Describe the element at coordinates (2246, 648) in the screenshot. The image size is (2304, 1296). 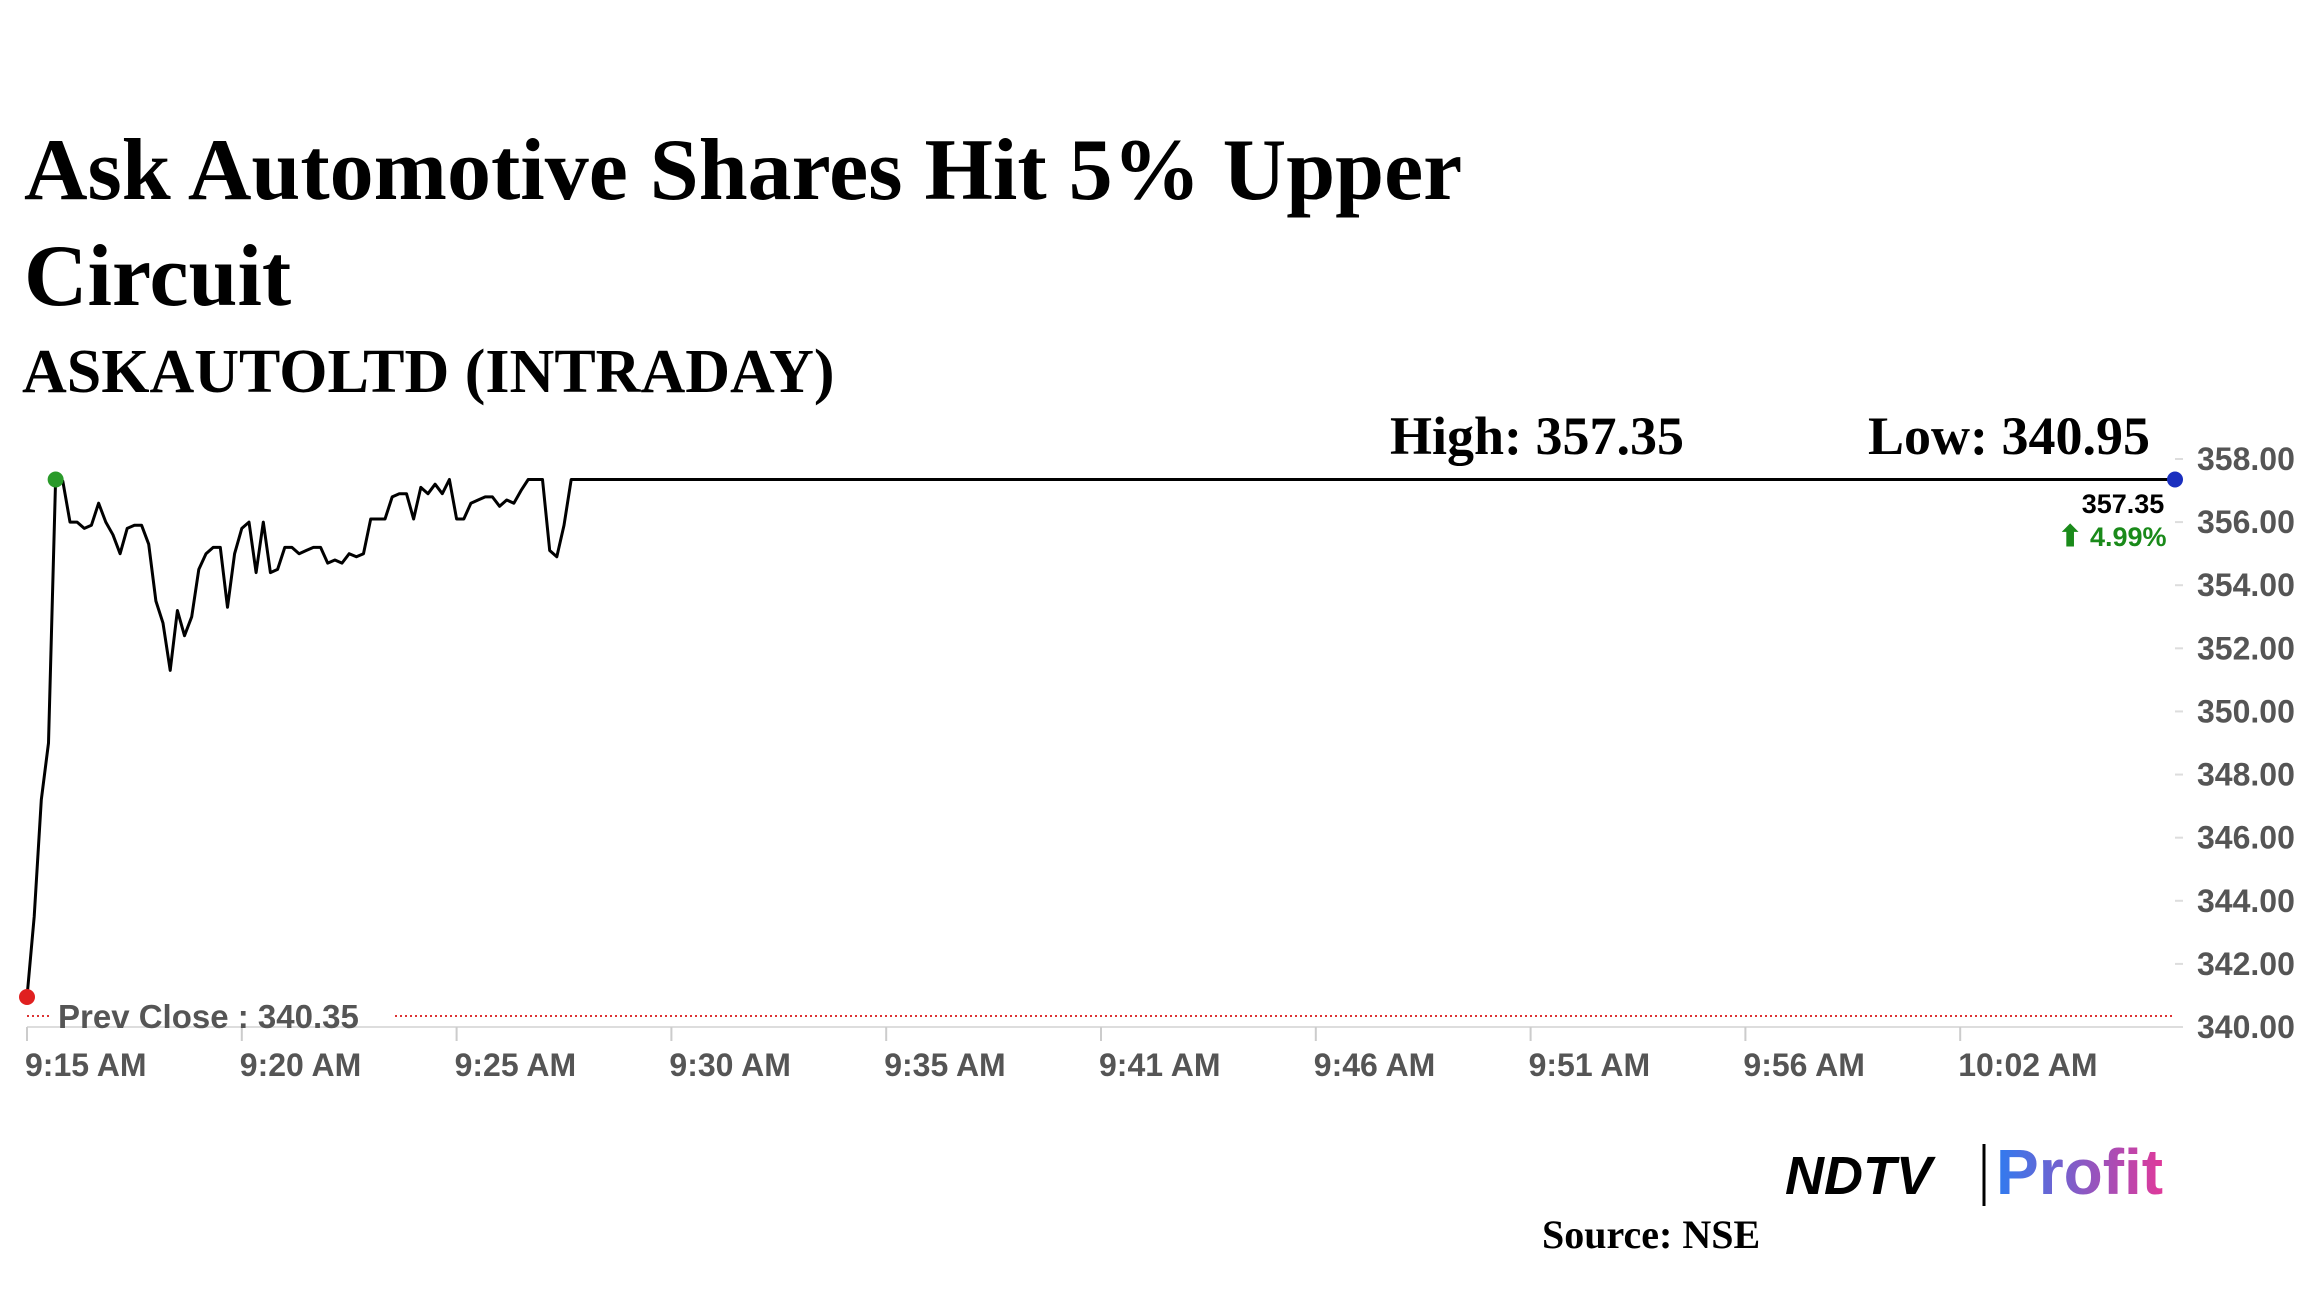
I see `y-tick-label: 352.00` at that location.